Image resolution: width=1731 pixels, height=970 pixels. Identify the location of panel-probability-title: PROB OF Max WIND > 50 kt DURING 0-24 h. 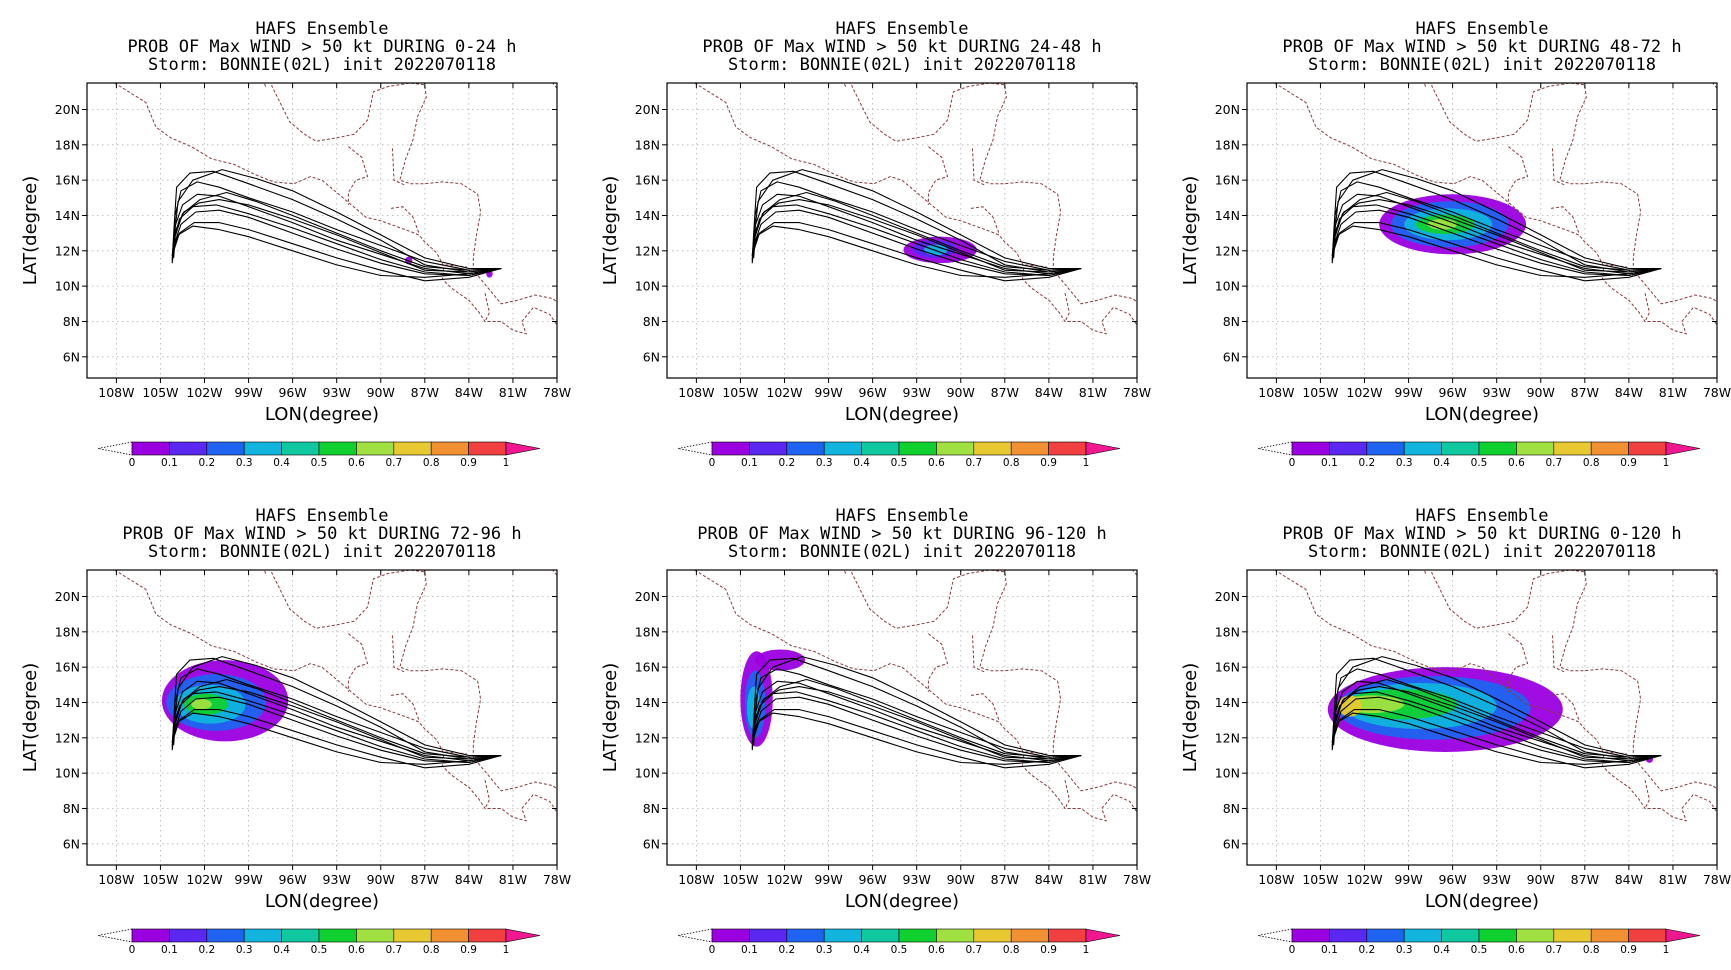
(322, 47).